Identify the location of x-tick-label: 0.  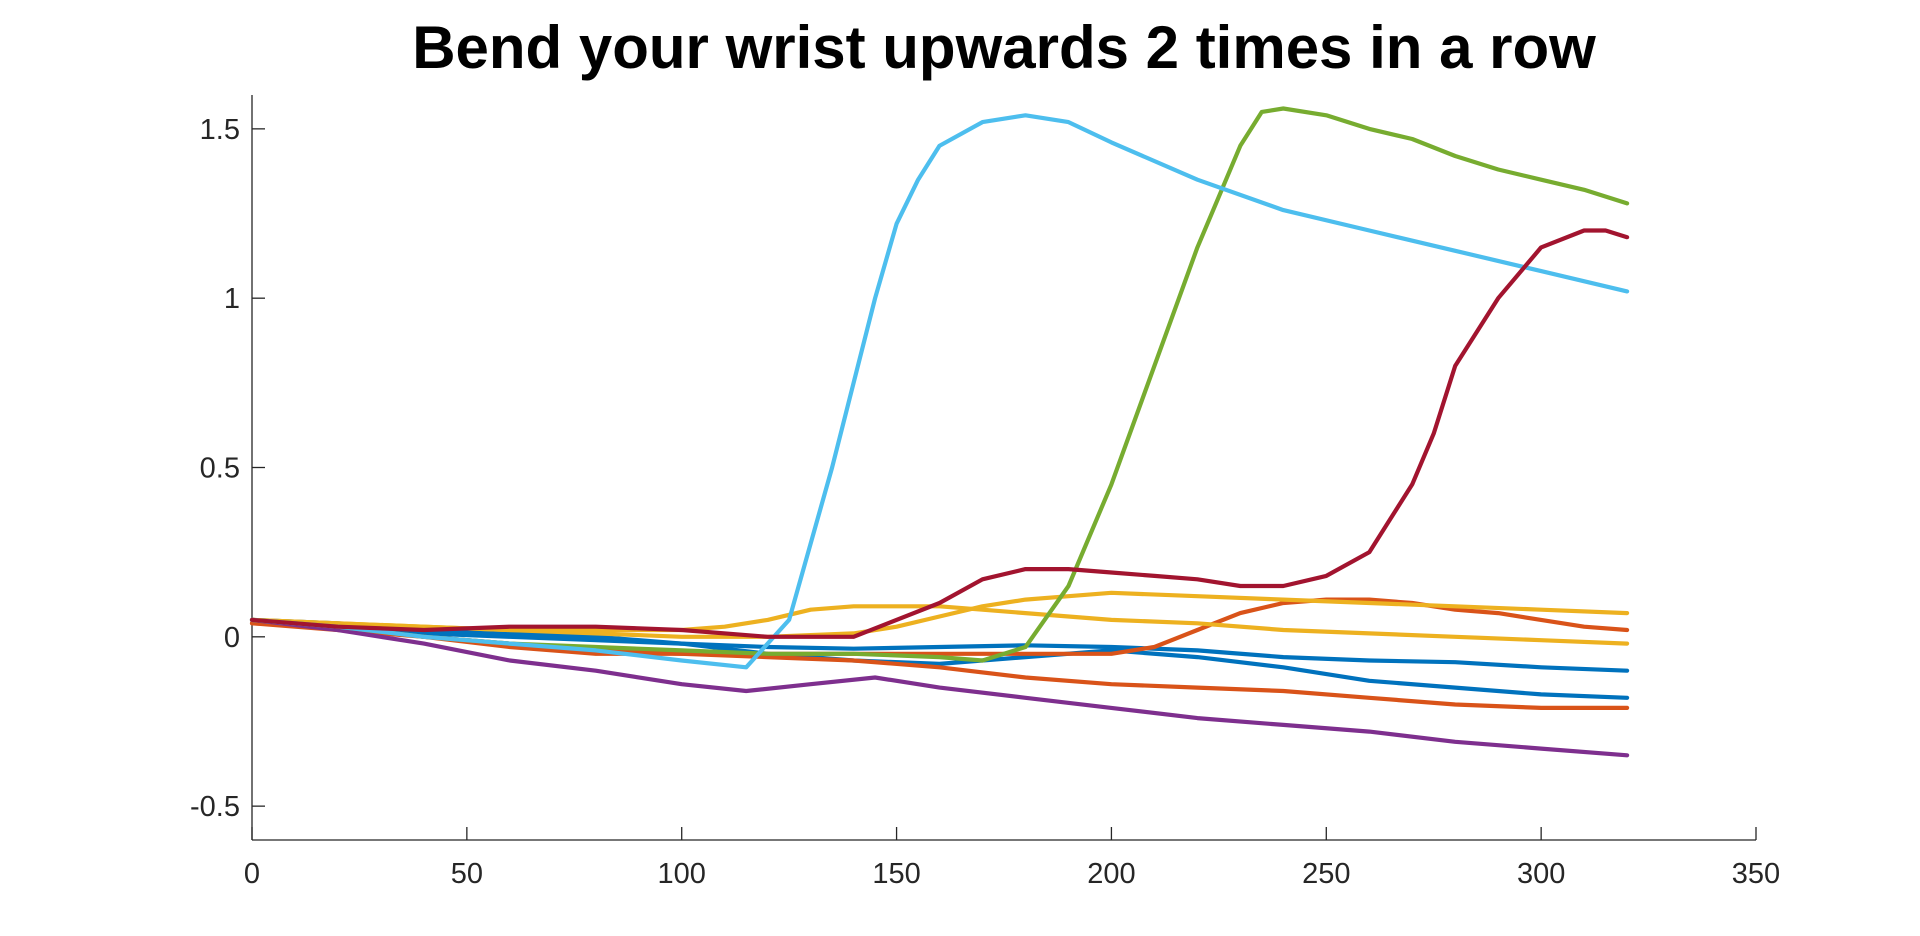
(252, 874).